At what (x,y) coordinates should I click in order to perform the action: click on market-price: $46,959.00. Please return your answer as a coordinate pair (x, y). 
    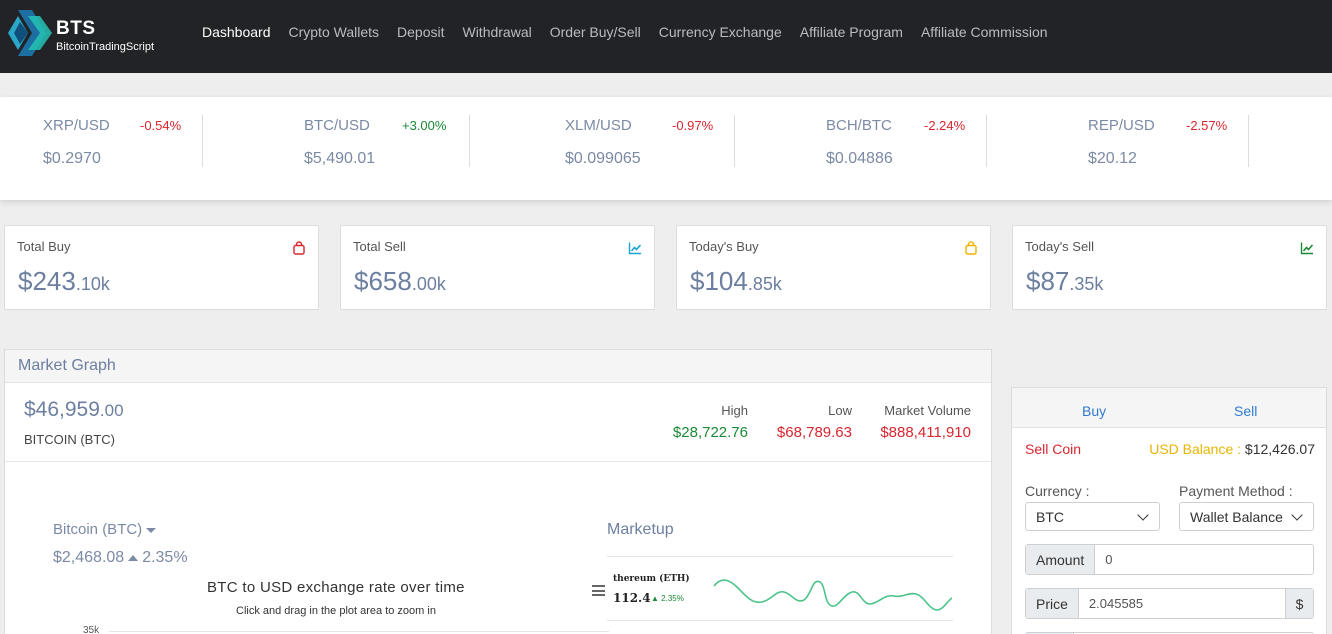
    Looking at the image, I should click on (74, 409).